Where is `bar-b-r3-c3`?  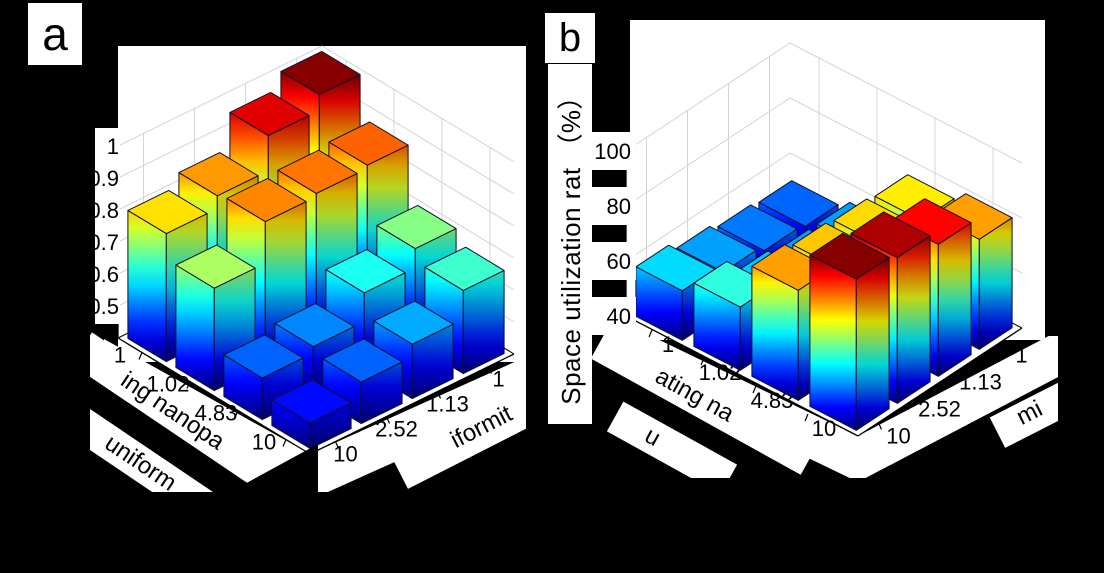 bar-b-r3-c3 is located at coordinates (849, 331).